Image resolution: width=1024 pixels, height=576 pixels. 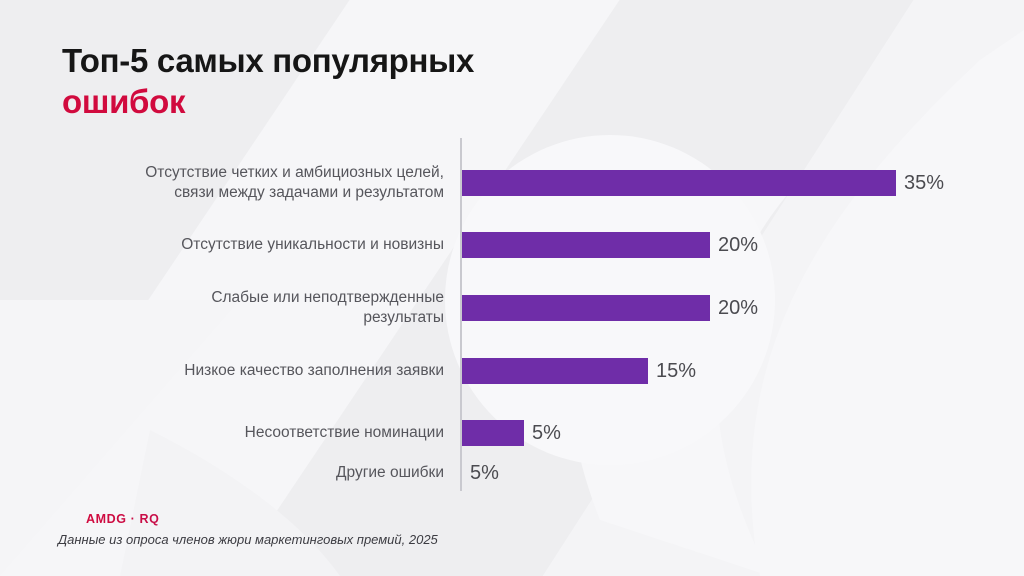 I want to click on bar-category-label: Отсутствие уникальности и новизны, so click(x=312, y=244).